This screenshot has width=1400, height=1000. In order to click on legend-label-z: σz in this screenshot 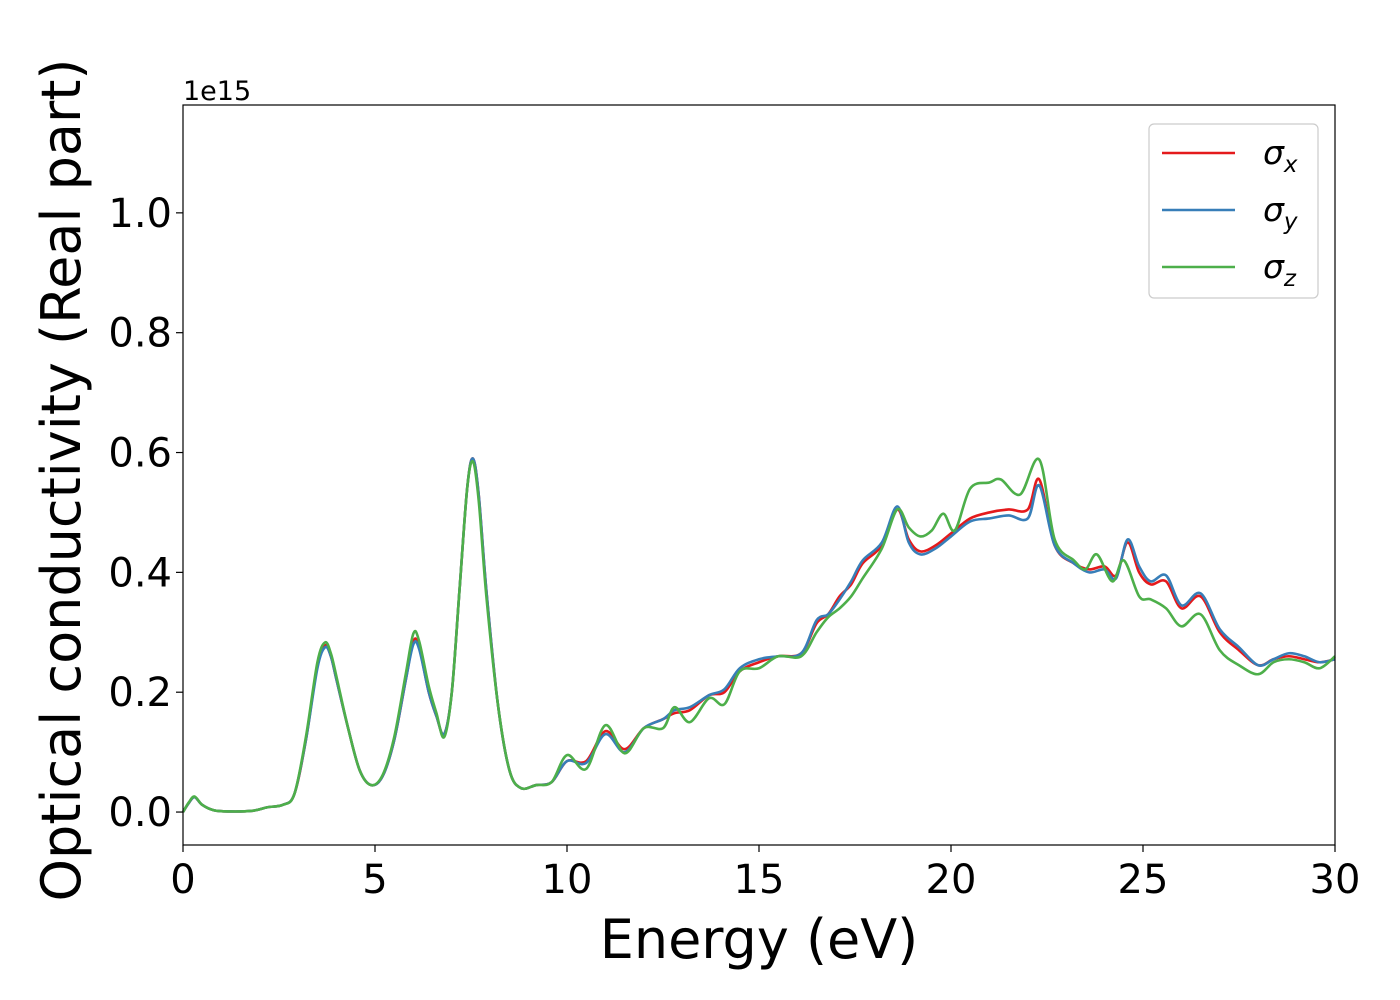, I will do `click(1280, 269)`.